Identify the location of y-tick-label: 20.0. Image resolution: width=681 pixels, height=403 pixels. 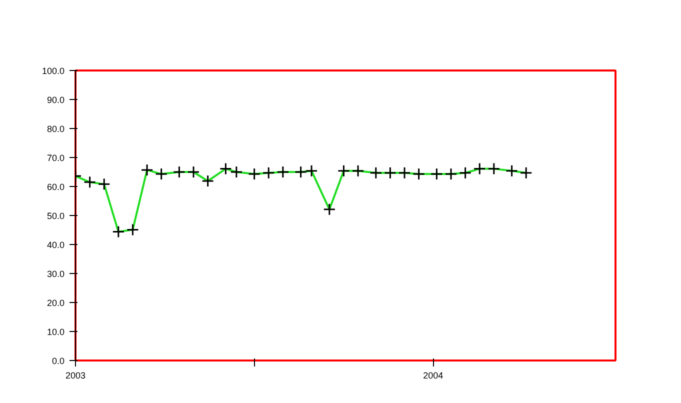
(55, 303).